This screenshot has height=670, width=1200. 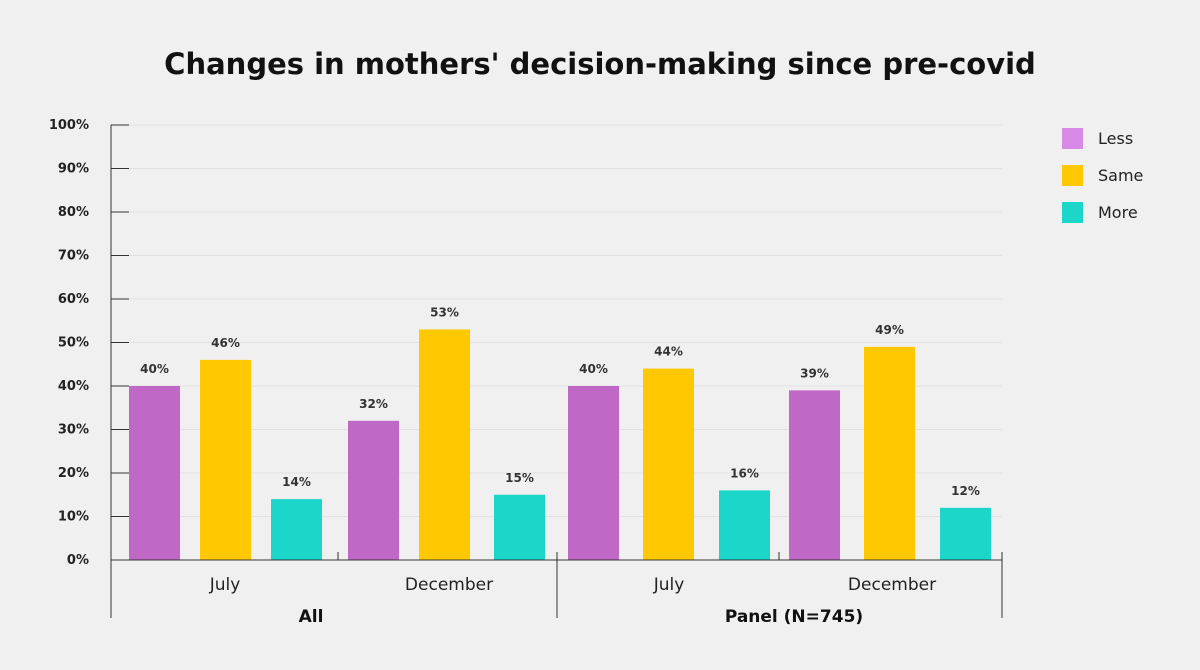 What do you see at coordinates (73, 386) in the screenshot?
I see `y-tick-label: 40%` at bounding box center [73, 386].